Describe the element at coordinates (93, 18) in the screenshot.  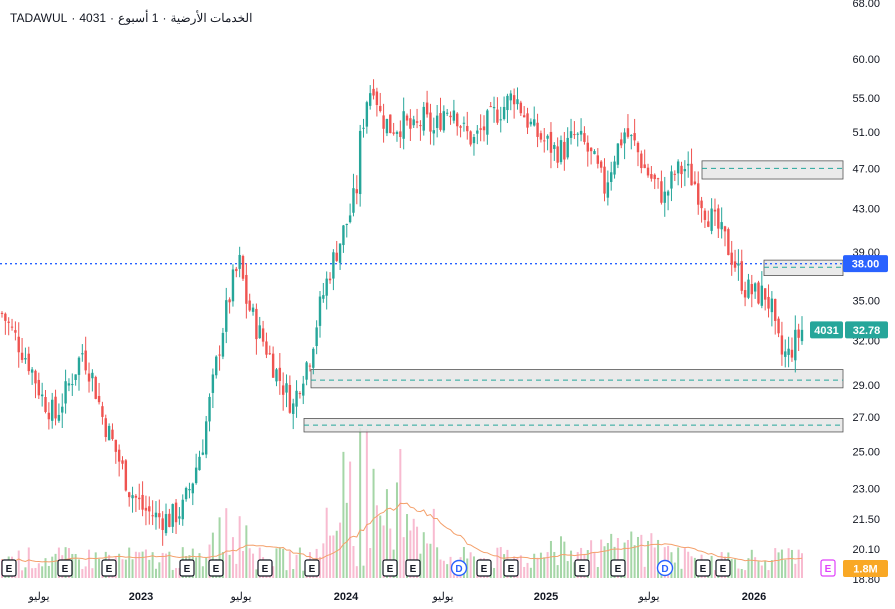
I see `symbol-label: 4031` at that location.